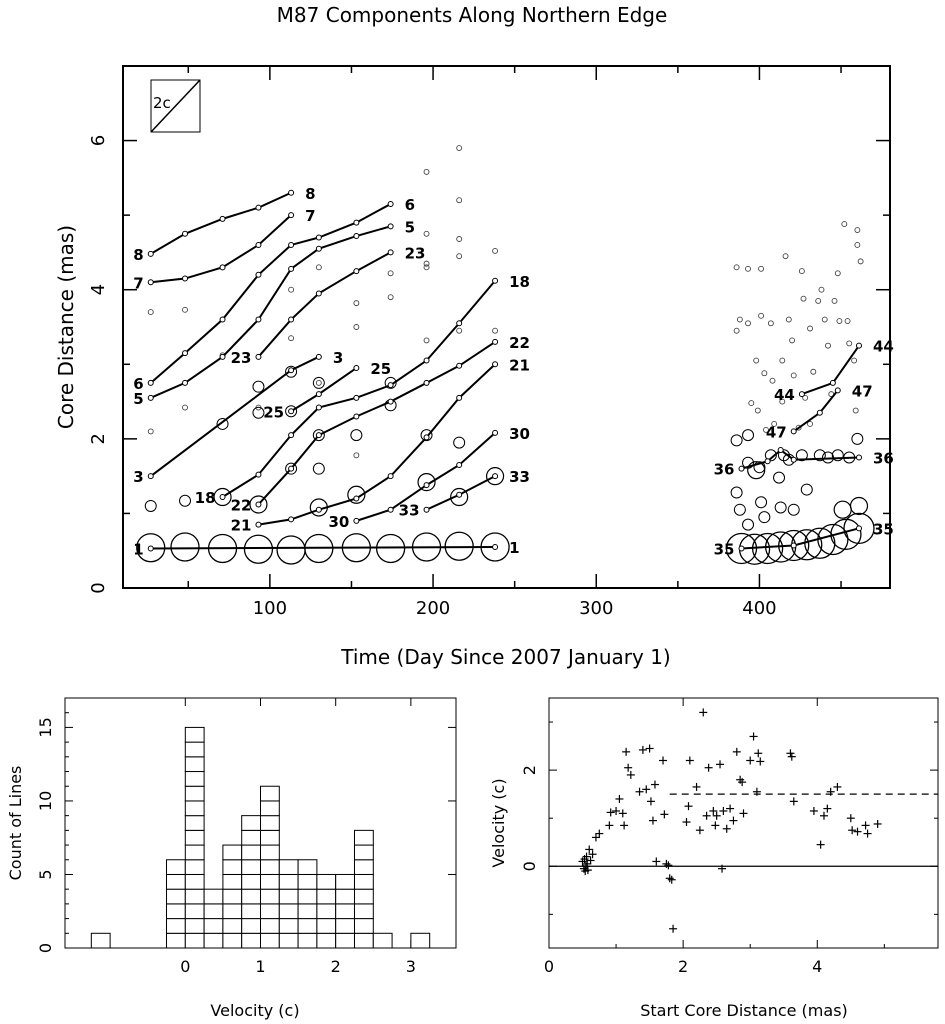 The image size is (945, 1024). I want to click on track-label-start: 47, so click(776, 432).